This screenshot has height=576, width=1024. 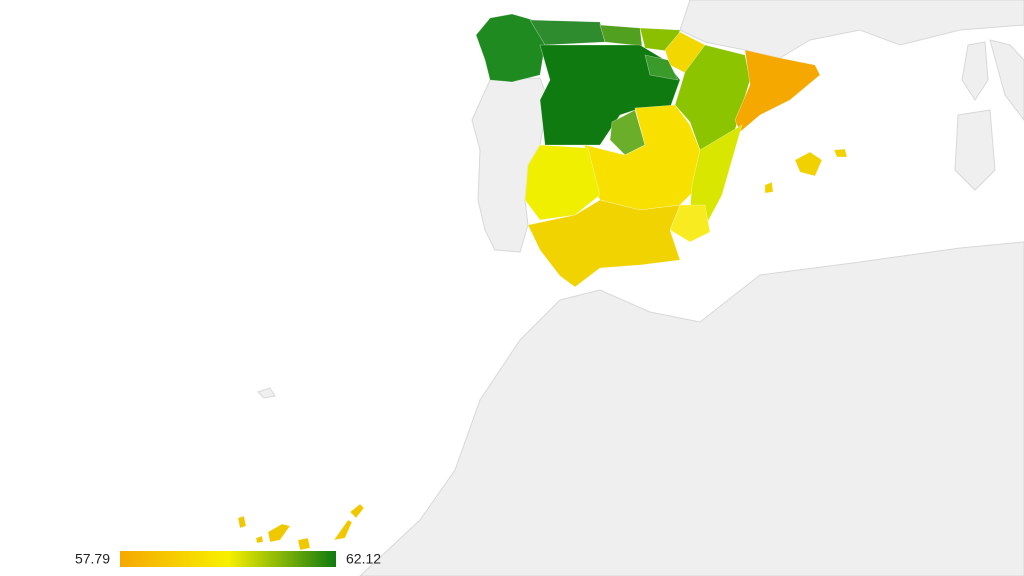 What do you see at coordinates (1006, 80) in the screenshot?
I see `italy` at bounding box center [1006, 80].